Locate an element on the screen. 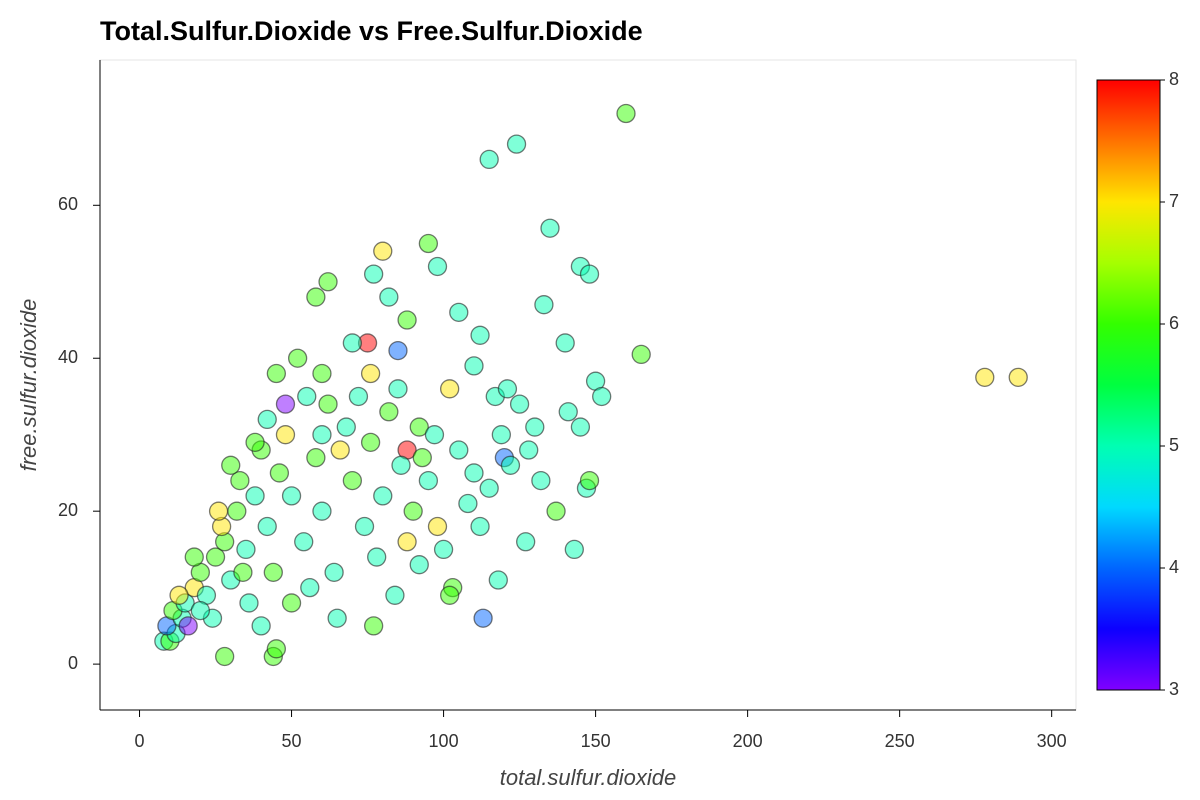  x-tick-label: 150 is located at coordinates (596, 741).